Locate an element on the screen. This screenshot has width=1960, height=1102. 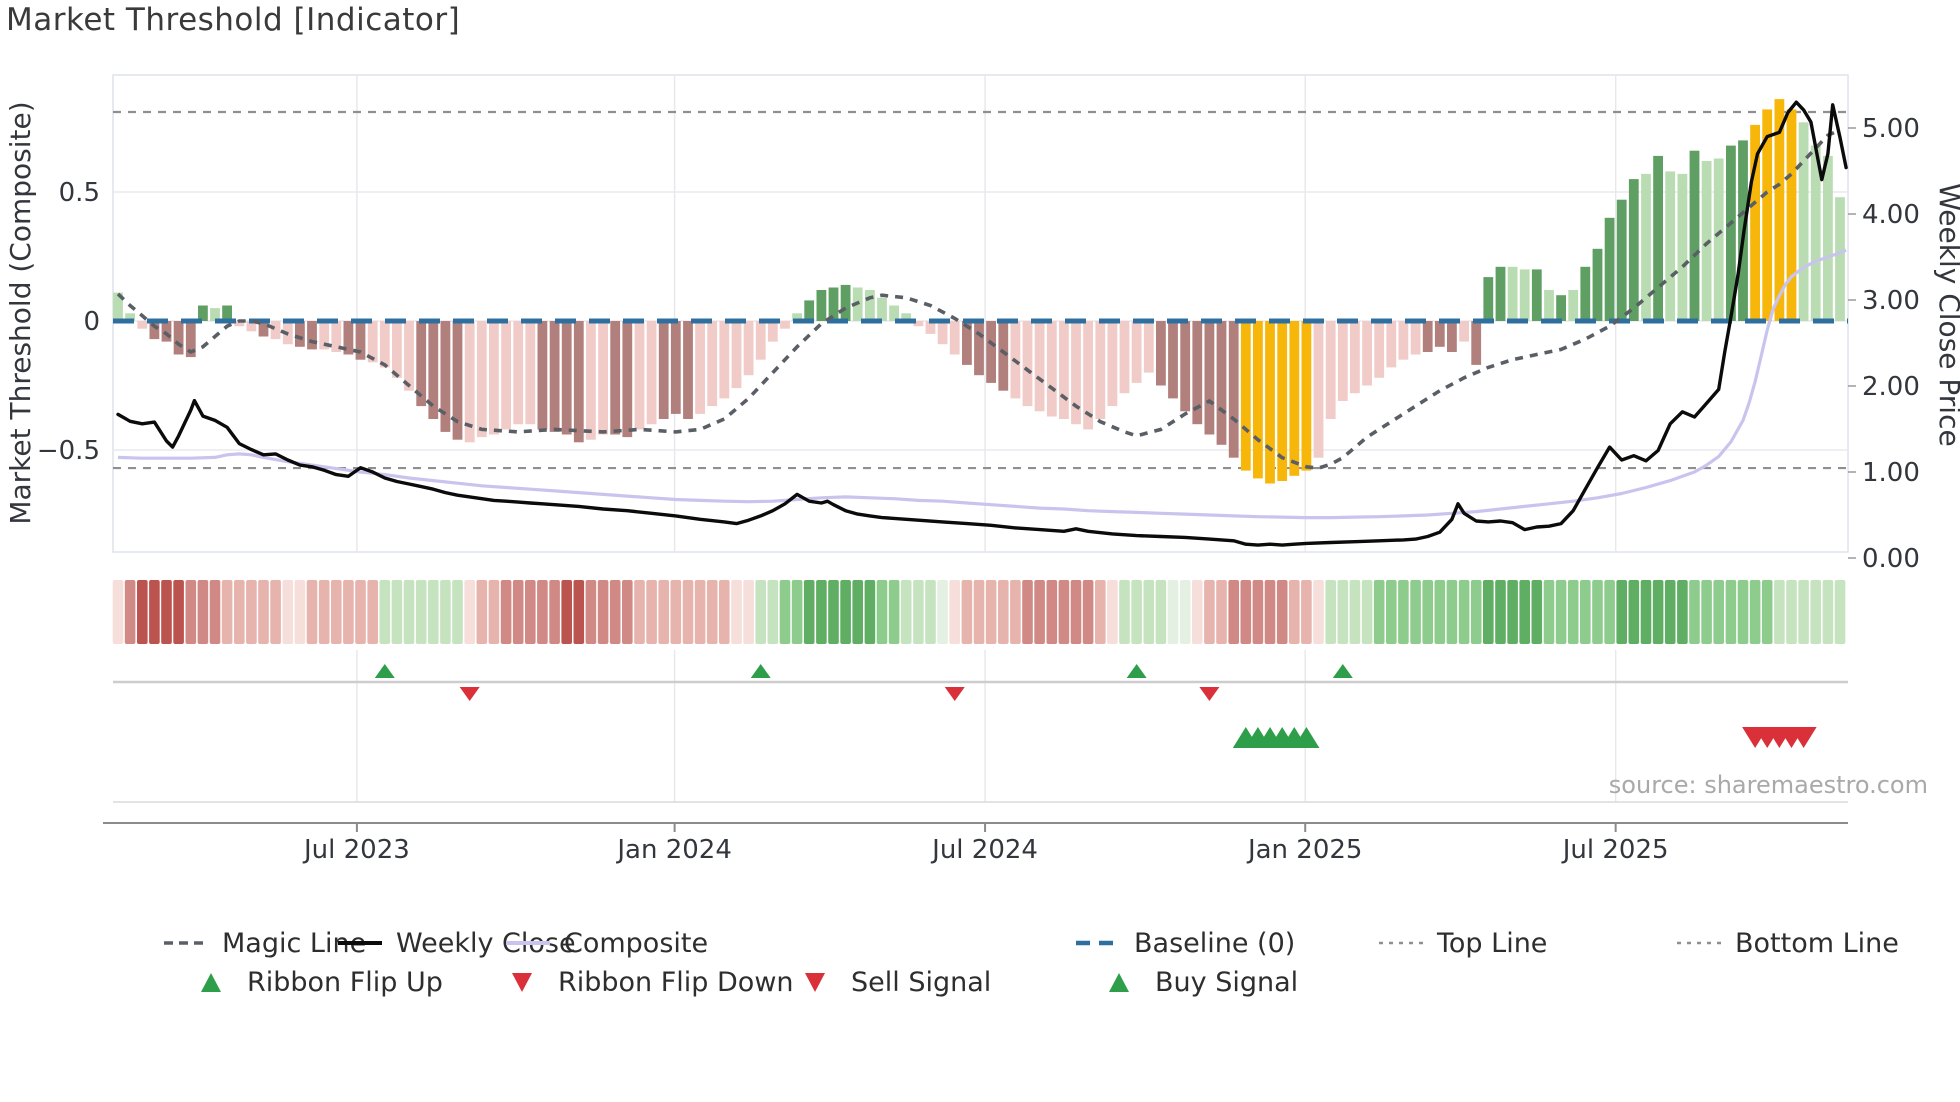
solid-lavender-swatch-icon is located at coordinates (528, 943).